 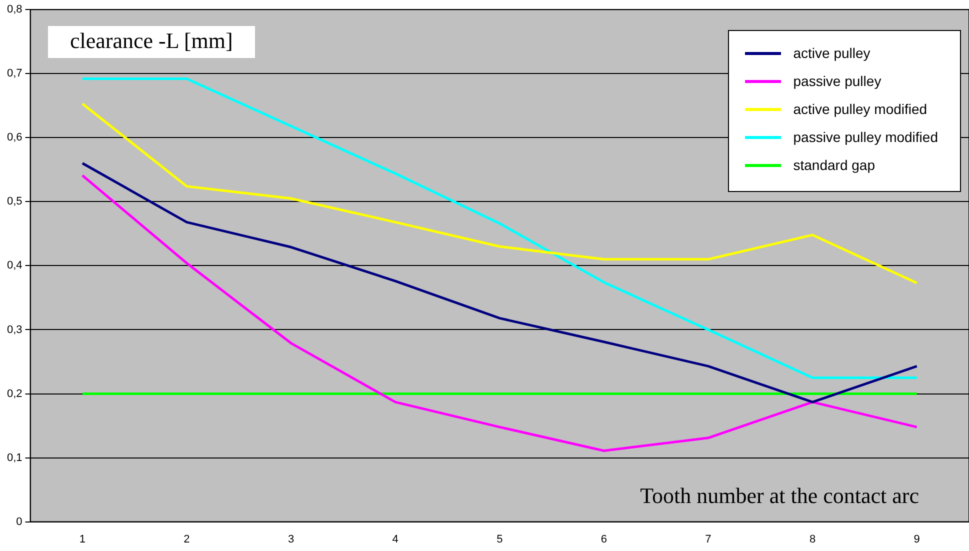 I want to click on y-tick-label: 0, so click(x=19, y=522).